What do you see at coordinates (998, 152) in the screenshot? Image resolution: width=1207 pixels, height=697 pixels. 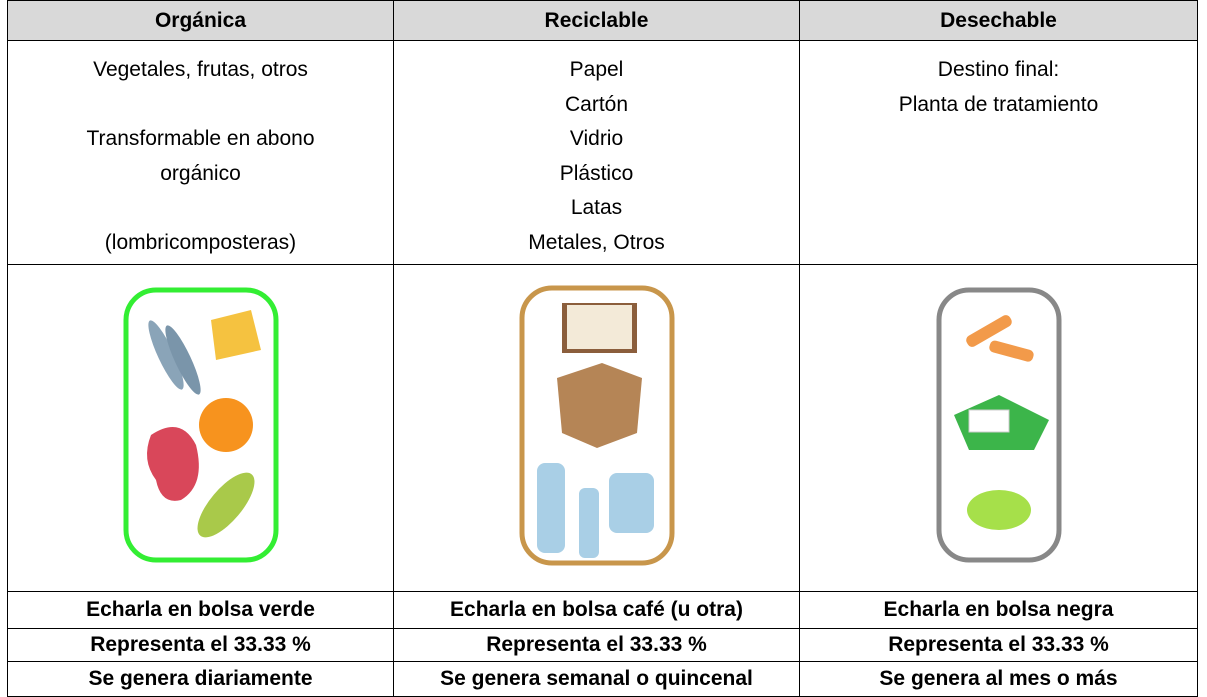 I see `contents-cell: Destino final: Planta de tratamiento` at bounding box center [998, 152].